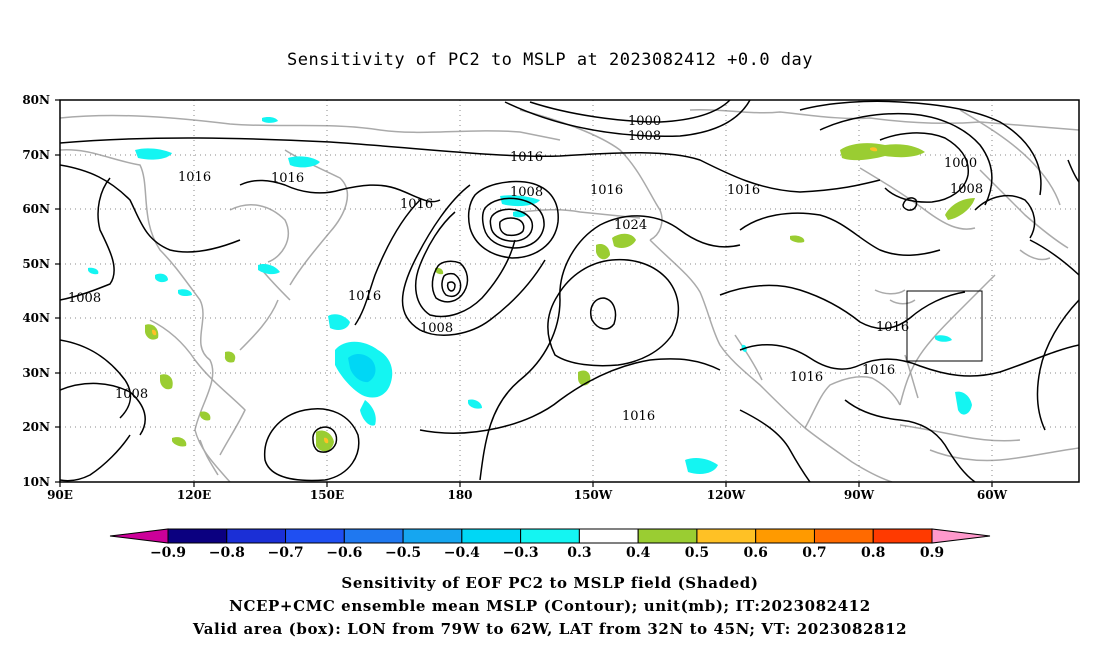 The image size is (1100, 650). Describe the element at coordinates (527, 495) in the screenshot. I see `lon-axis: 90E 120E 150E 180 150W 120W 90W 60W` at that location.